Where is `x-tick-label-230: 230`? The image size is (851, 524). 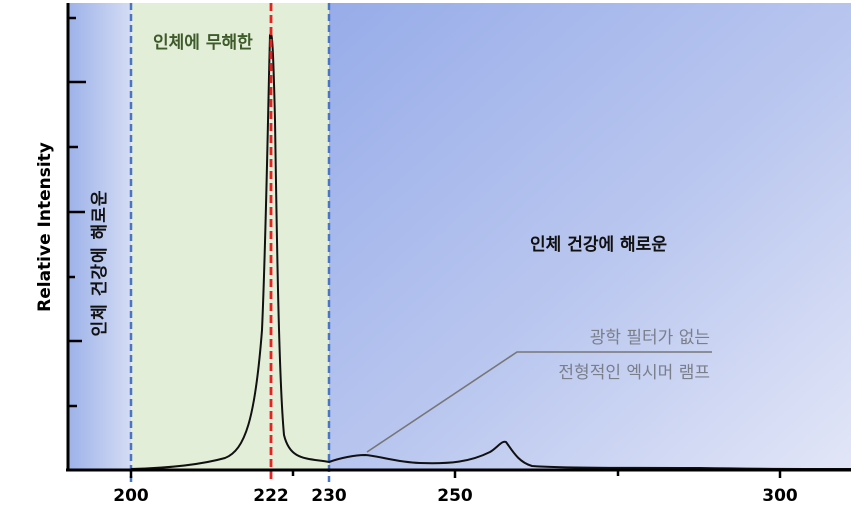
x-tick-label-230: 230 is located at coordinates (329, 496).